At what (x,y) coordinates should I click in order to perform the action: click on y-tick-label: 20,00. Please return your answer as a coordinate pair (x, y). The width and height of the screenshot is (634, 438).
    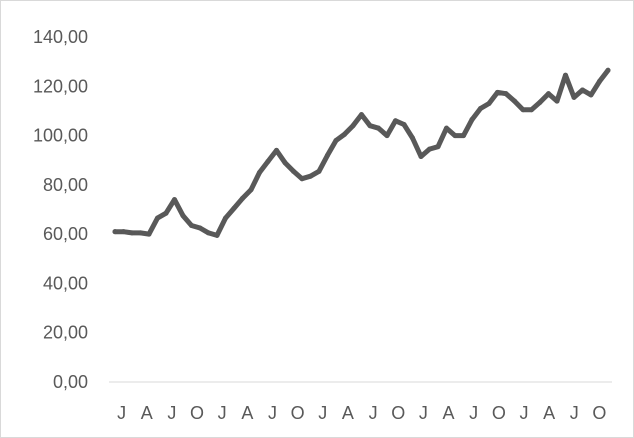
    Looking at the image, I should click on (65, 333).